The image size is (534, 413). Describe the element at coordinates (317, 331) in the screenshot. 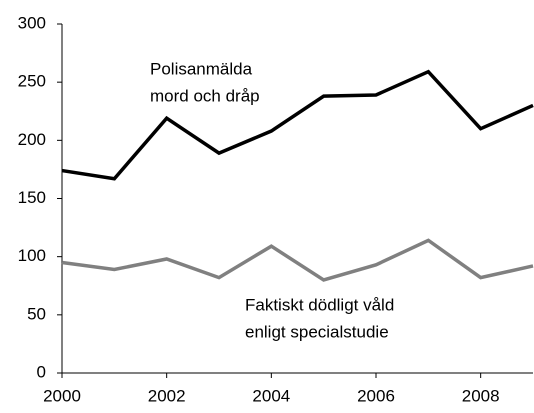

I see `series-label: enligt specialstudie` at that location.